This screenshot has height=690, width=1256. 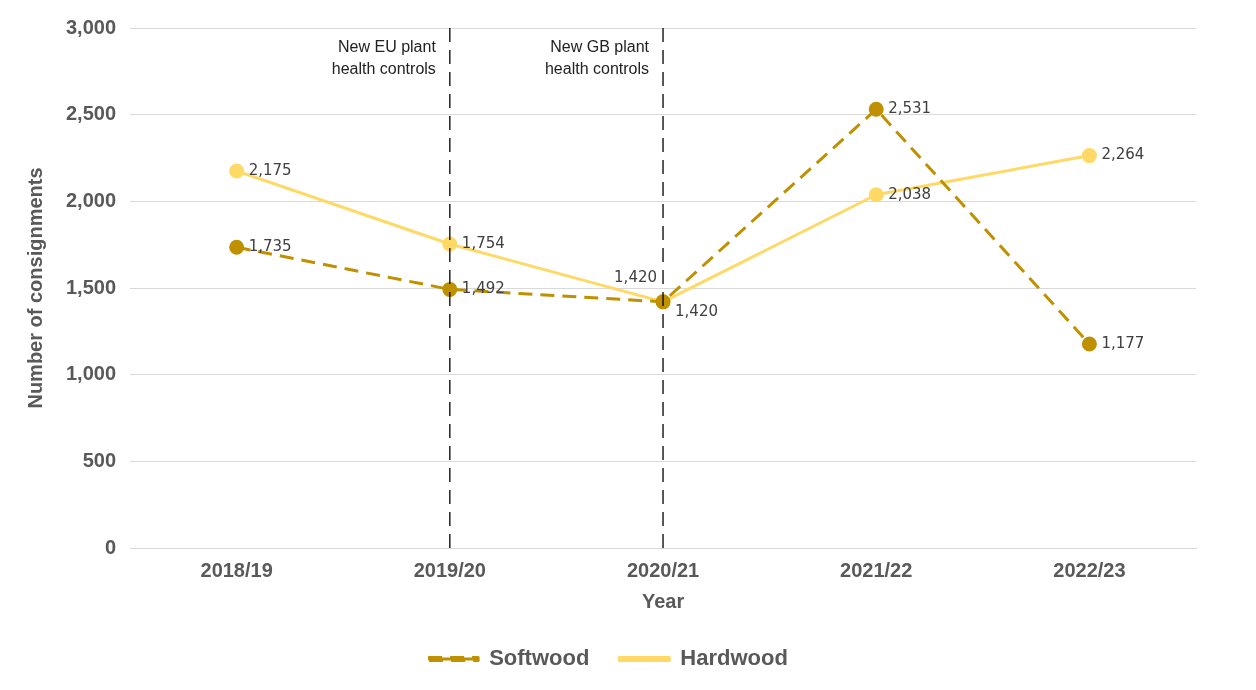 I want to click on y-tick-label: 2,500, so click(x=91, y=113).